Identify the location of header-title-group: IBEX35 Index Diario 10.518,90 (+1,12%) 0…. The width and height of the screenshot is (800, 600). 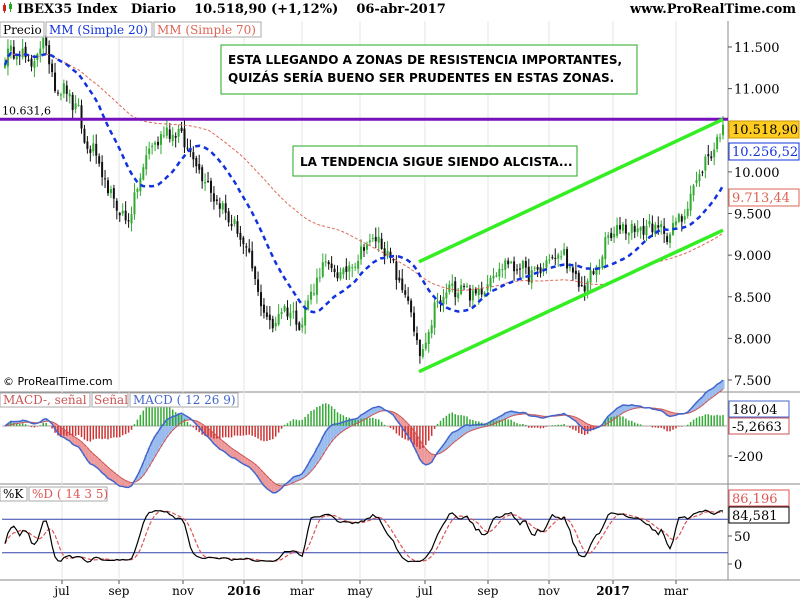
(224, 9).